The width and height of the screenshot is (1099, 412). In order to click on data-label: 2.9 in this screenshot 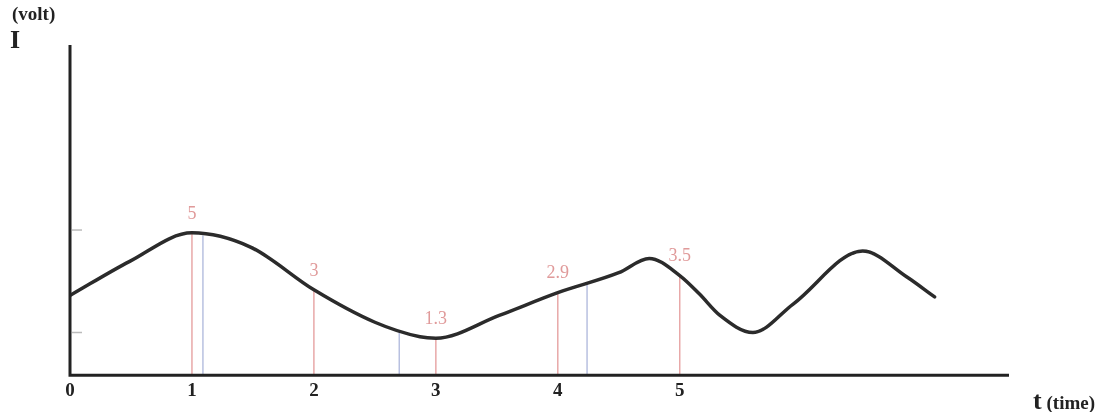, I will do `click(558, 272)`.